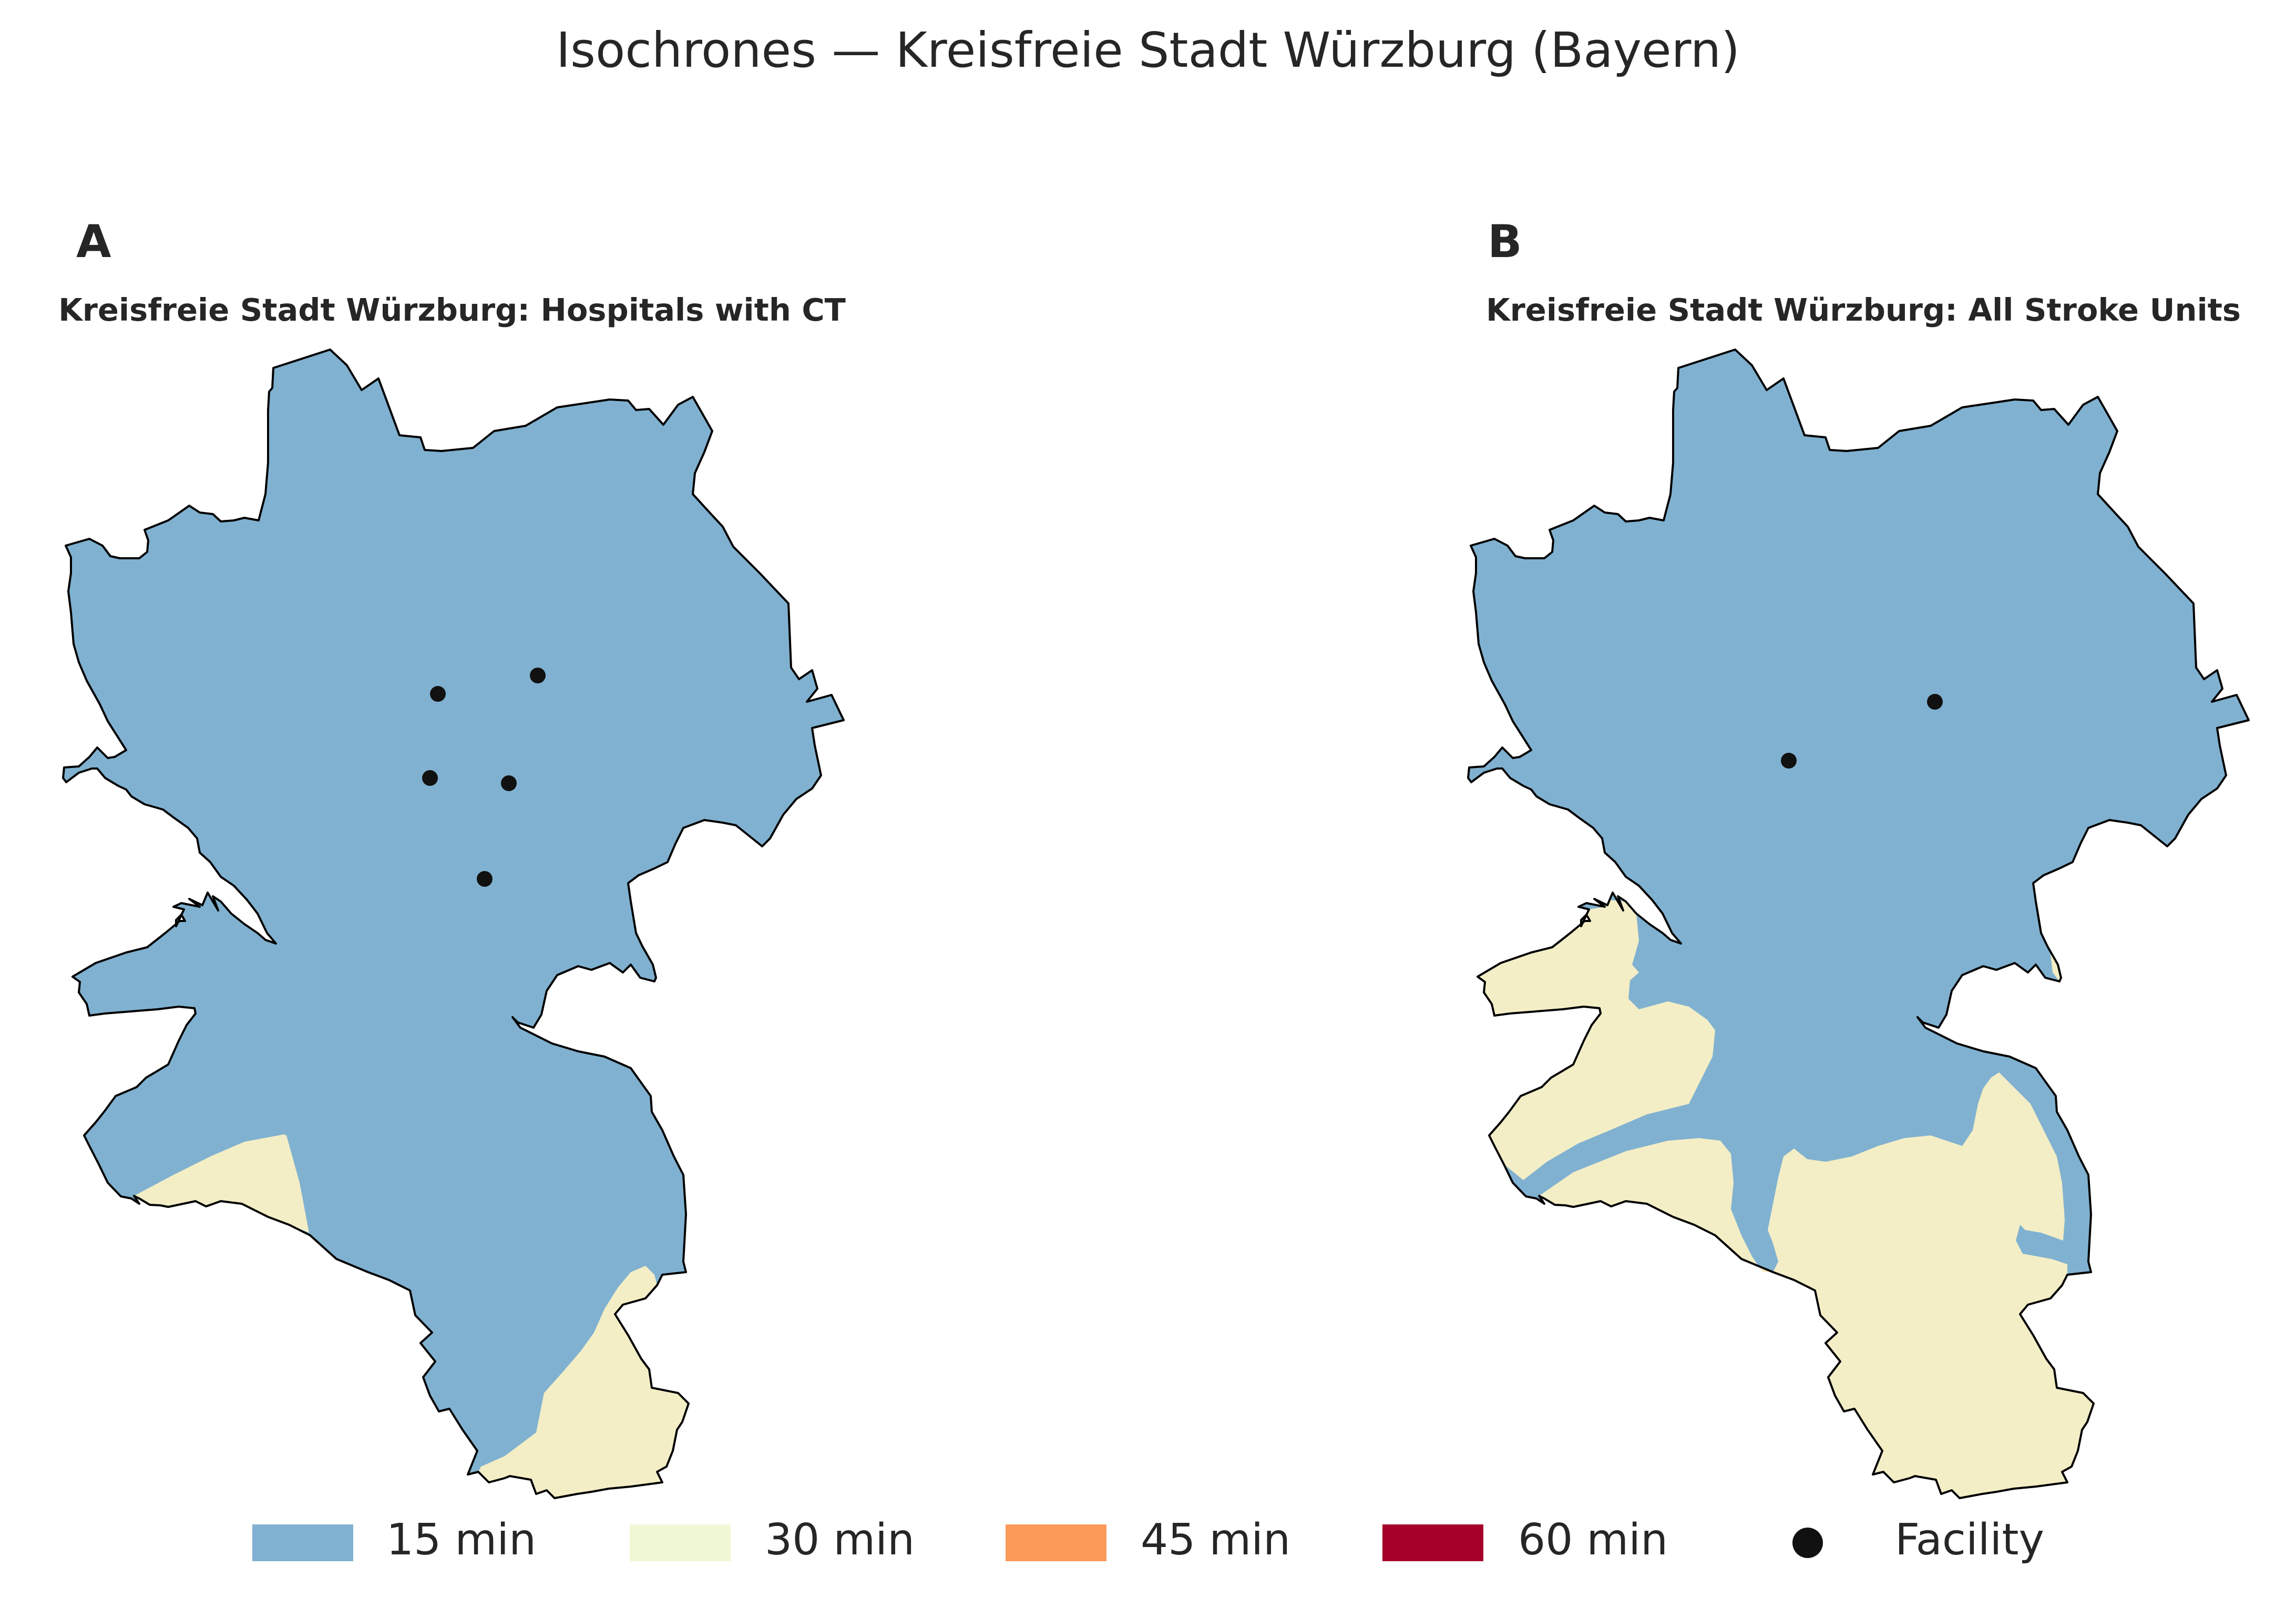 This screenshot has height=1608, width=2296. I want to click on panel-b-30min-zone-west, so click(1596, 1040).